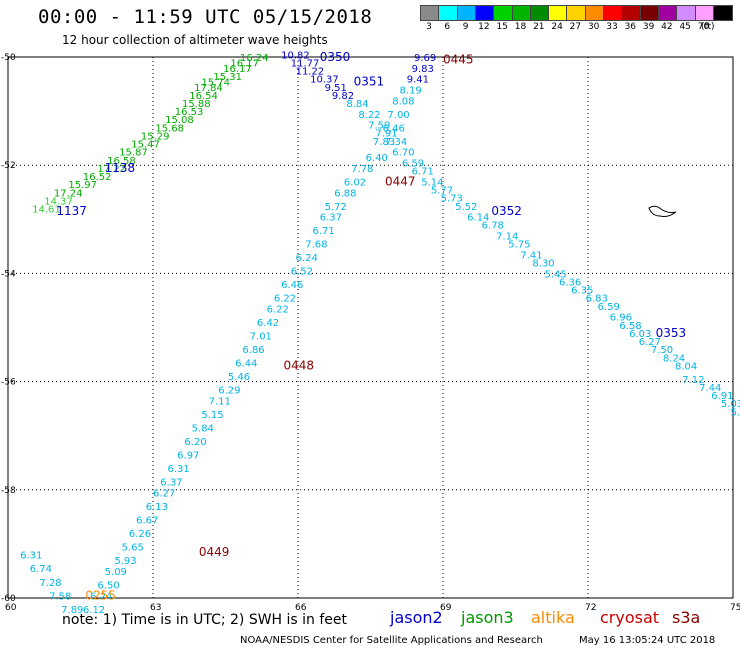  I want to click on swh-label: 6.36, so click(570, 283).